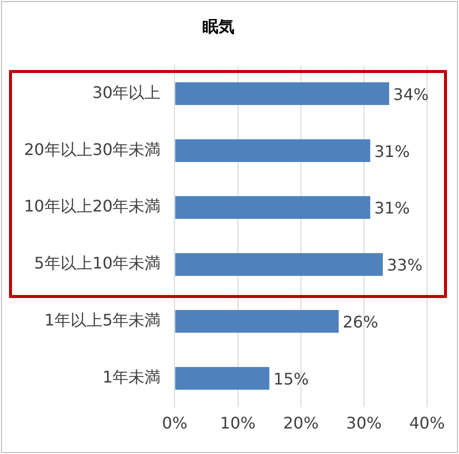 The width and height of the screenshot is (459, 454). I want to click on y-tick-label: 1年未満, so click(131, 376).